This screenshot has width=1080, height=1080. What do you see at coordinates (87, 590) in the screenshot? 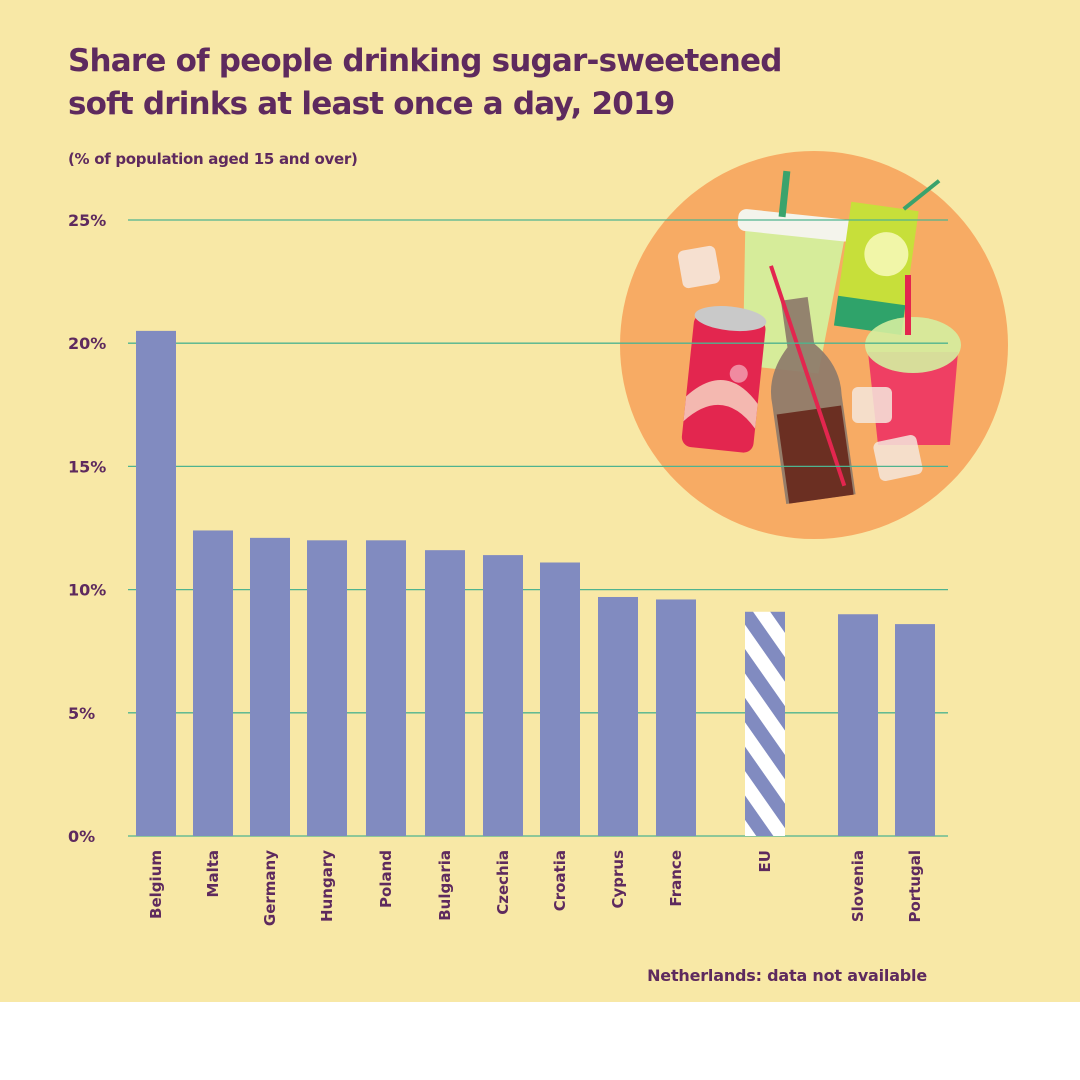
I see `y-tick-label: 10%` at bounding box center [87, 590].